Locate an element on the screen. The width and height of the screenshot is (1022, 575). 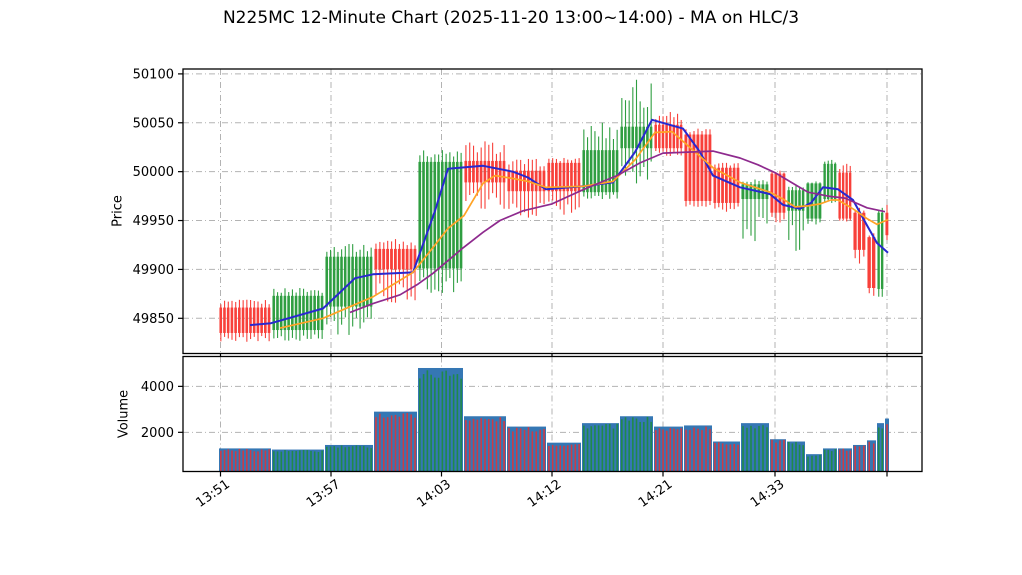
x-tick-label: 14:03 is located at coordinates (433, 494).